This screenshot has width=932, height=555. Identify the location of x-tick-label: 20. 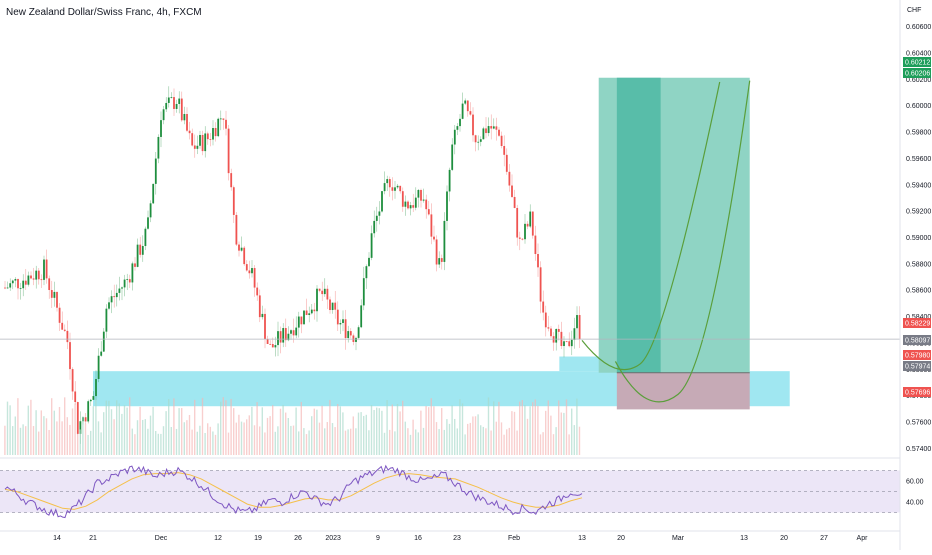
(621, 538).